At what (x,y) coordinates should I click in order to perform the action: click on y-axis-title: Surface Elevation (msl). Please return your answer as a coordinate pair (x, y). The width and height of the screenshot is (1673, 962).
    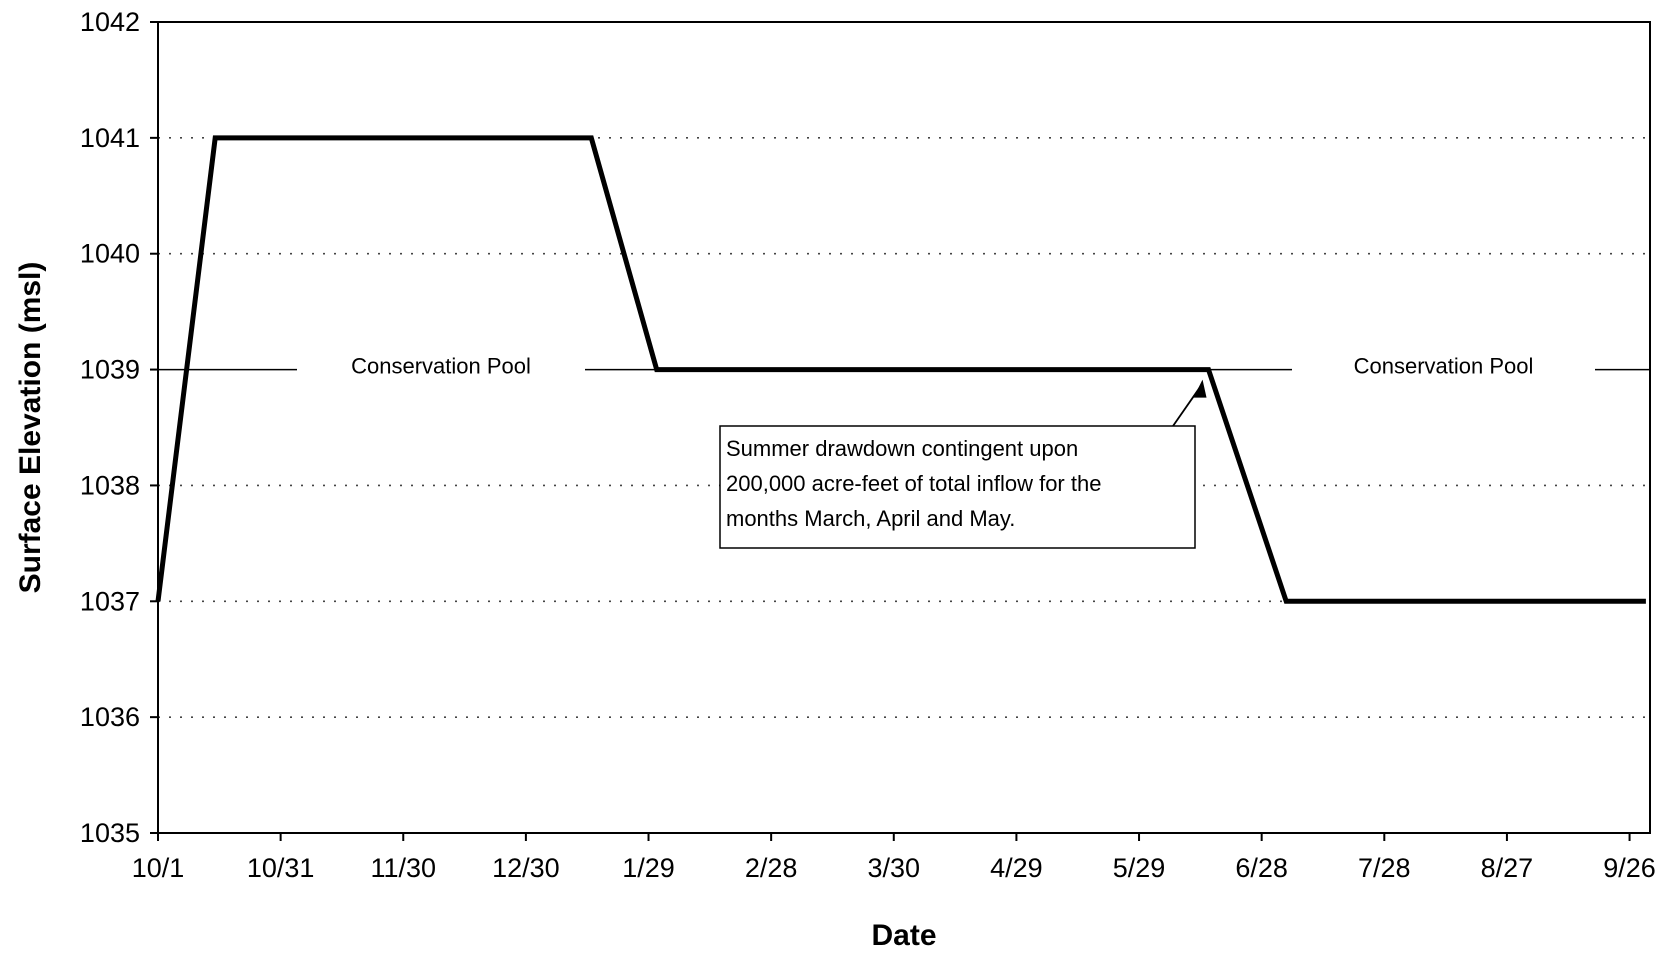
    Looking at the image, I should click on (30, 428).